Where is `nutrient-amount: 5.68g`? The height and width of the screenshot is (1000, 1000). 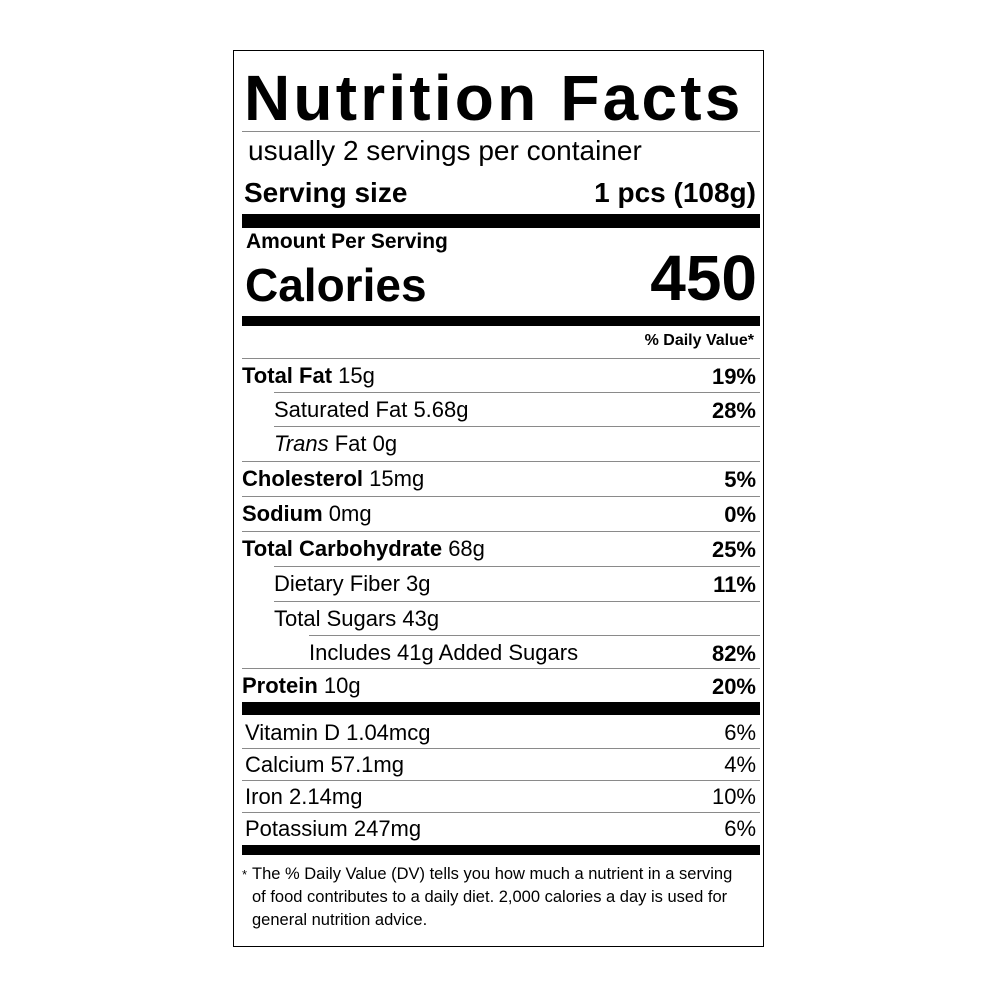 nutrient-amount: 5.68g is located at coordinates (441, 409).